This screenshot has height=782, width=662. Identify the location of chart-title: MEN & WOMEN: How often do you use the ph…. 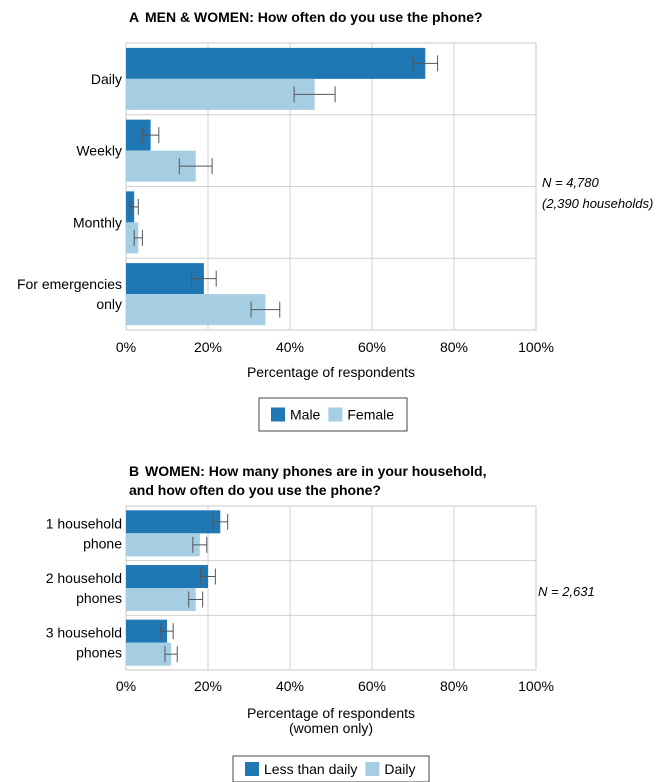
(314, 17).